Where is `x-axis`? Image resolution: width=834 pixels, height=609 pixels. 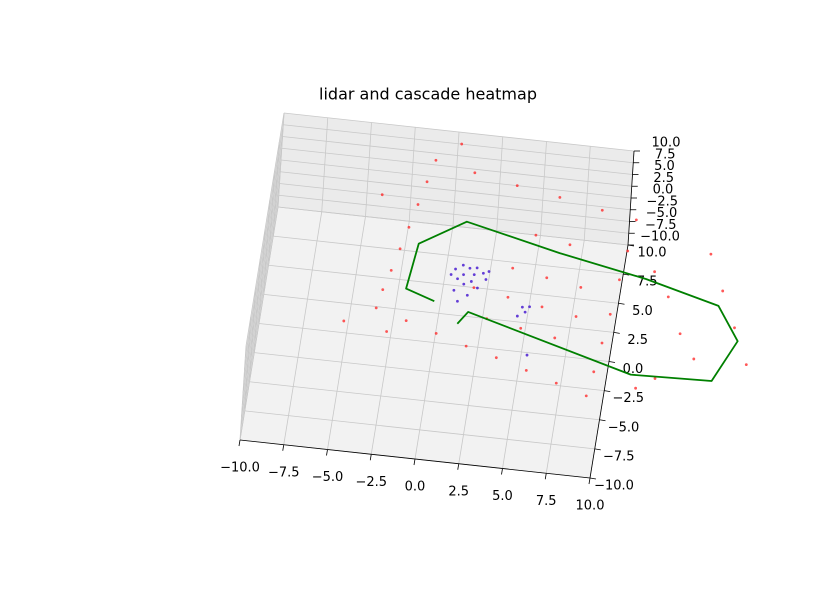 x-axis is located at coordinates (415, 459).